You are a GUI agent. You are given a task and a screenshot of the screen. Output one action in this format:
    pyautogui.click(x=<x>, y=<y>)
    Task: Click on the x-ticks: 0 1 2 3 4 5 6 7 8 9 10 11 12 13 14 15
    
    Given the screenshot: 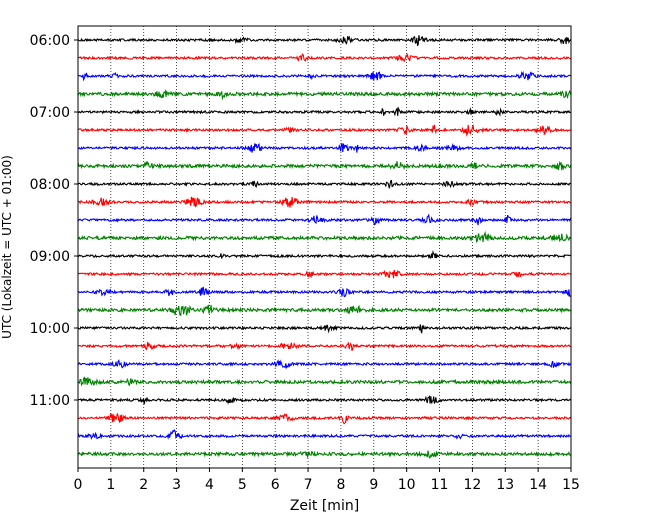 What is the action you would take?
    pyautogui.click(x=327, y=480)
    